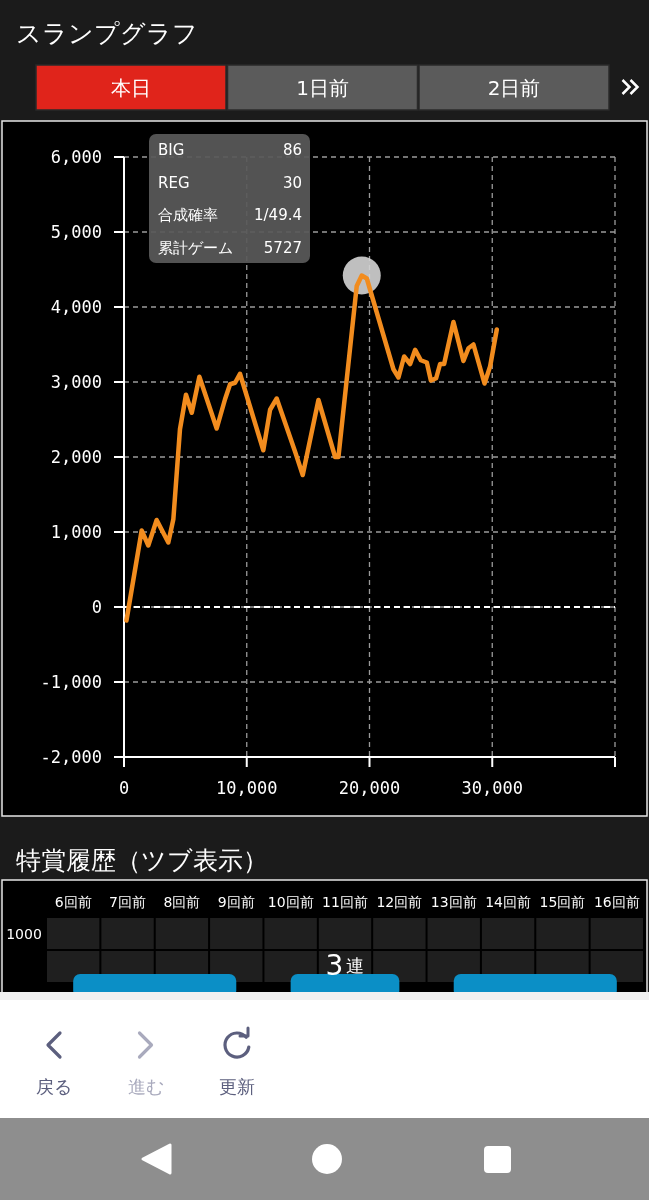  What do you see at coordinates (71, 682) in the screenshot?
I see `y-tick-label: -1,000` at bounding box center [71, 682].